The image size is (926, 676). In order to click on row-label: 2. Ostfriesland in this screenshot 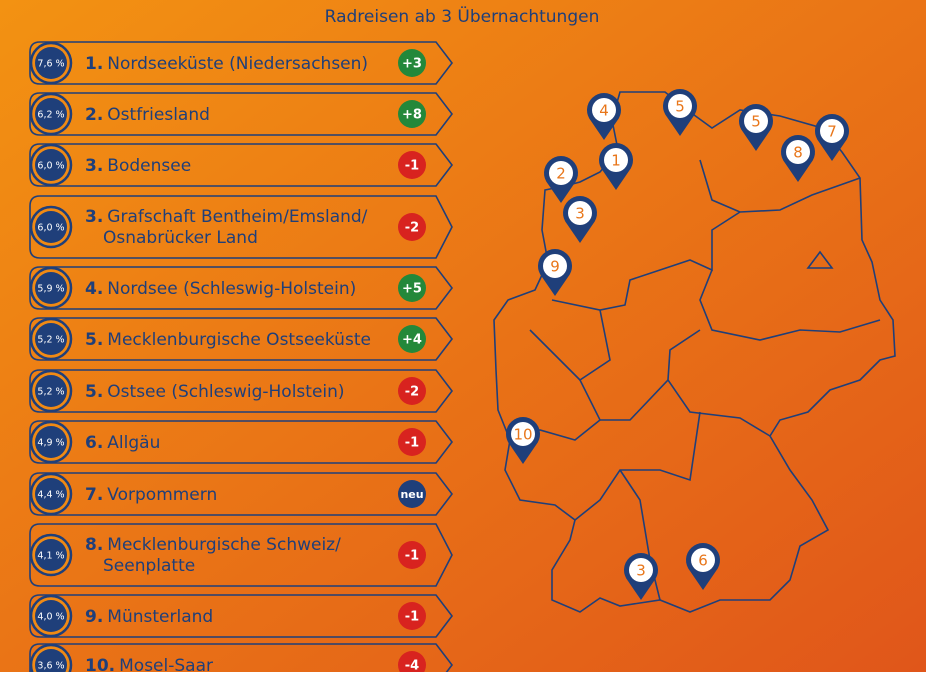, I will do `click(147, 115)`.